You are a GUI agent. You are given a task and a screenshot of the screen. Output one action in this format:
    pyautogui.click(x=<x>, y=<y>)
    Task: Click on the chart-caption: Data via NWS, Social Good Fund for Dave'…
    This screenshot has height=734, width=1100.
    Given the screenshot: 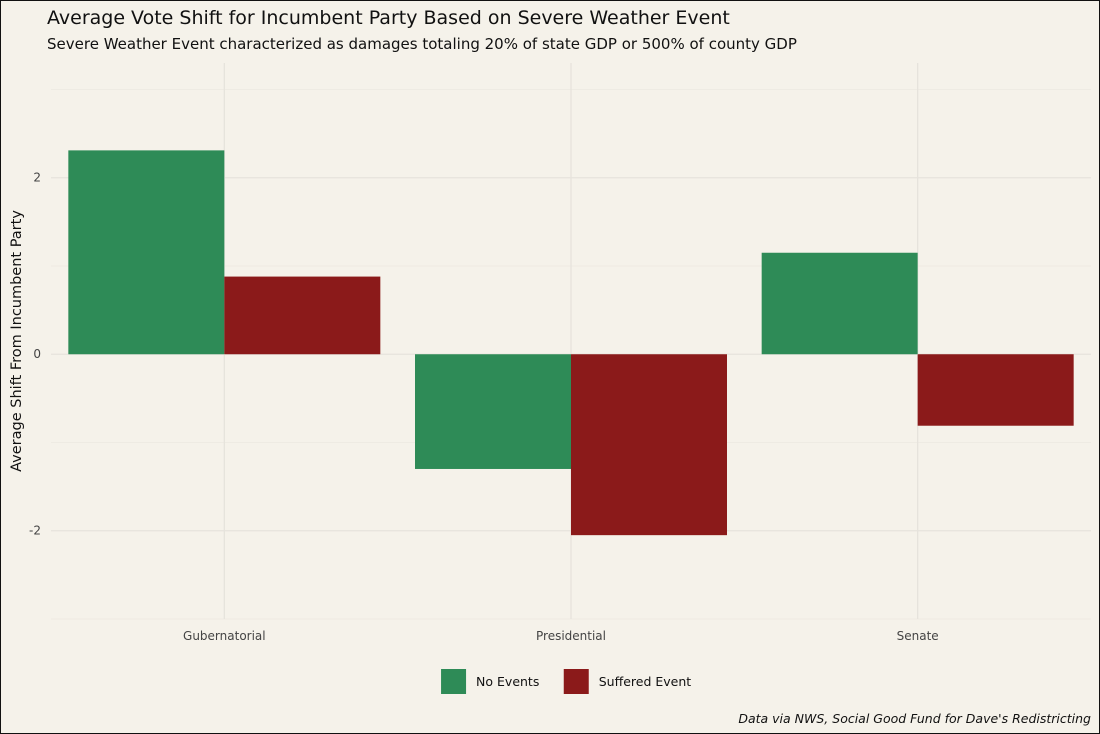 What is the action you would take?
    pyautogui.click(x=914, y=718)
    